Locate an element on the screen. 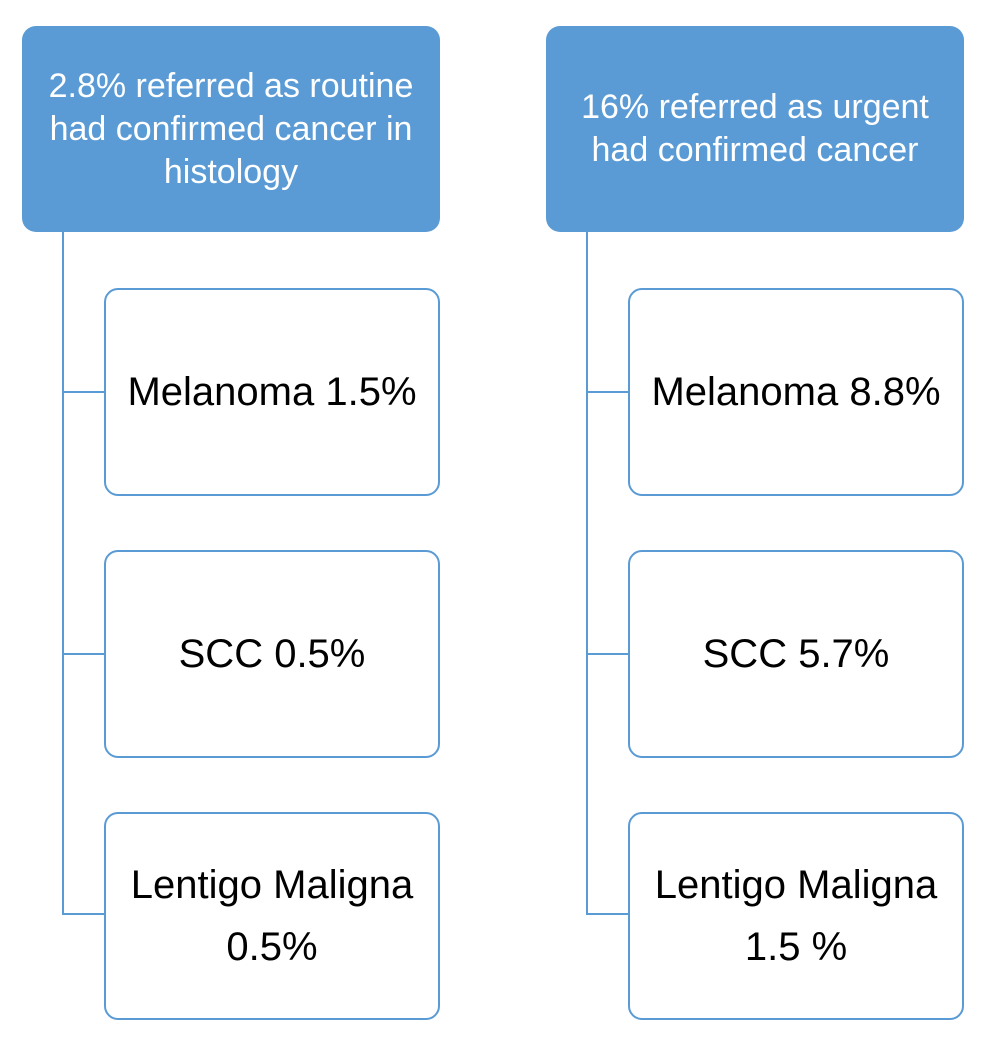 Image resolution: width=986 pixels, height=1049 pixels. urgent-lentigo-maligna-label: Lentigo Maligna 1.5 % is located at coordinates (796, 916).